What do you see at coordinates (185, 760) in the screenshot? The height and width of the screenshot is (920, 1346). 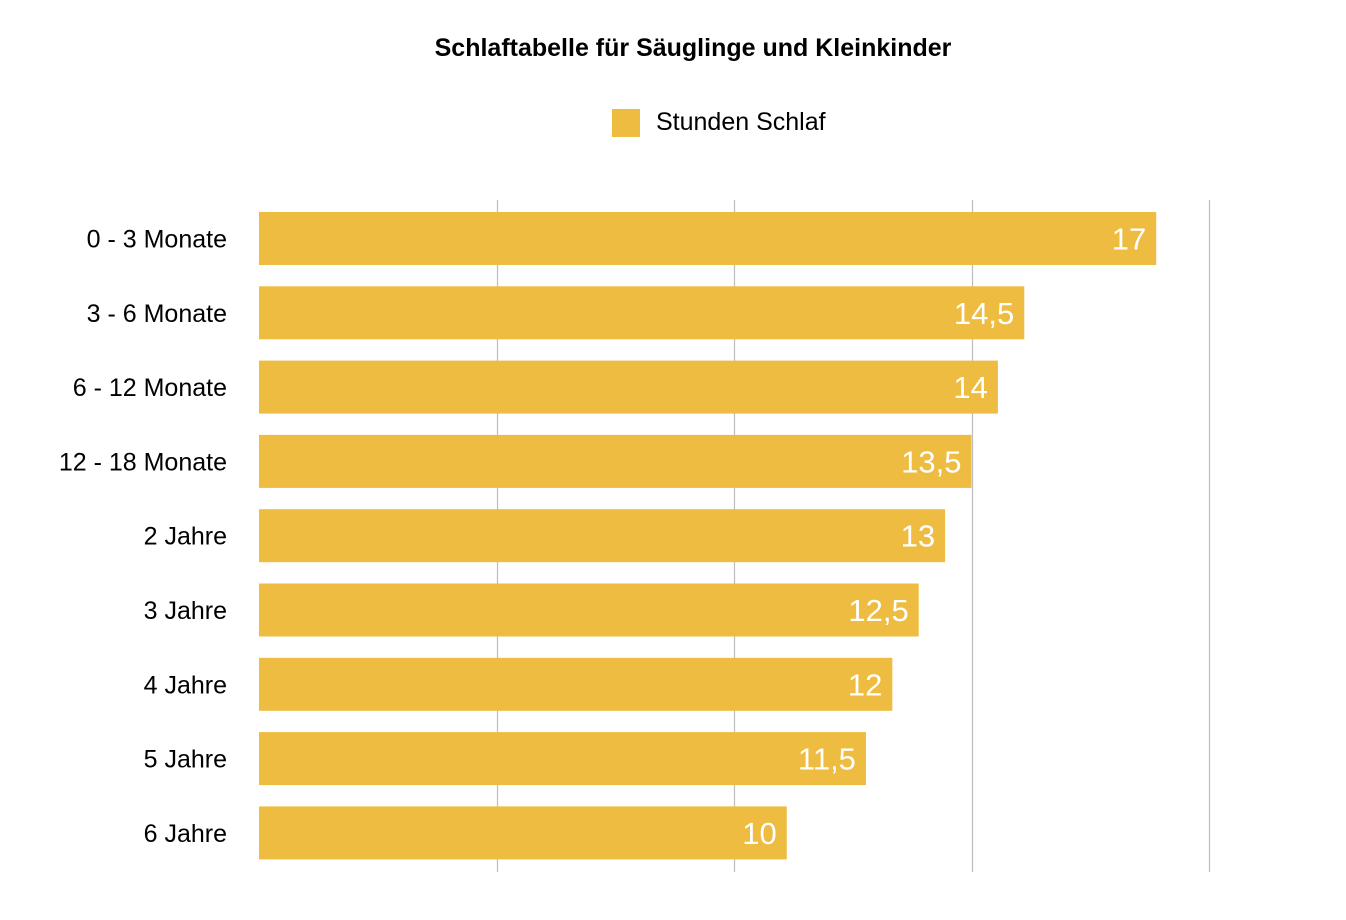 I see `category-label: 5 Jahre` at bounding box center [185, 760].